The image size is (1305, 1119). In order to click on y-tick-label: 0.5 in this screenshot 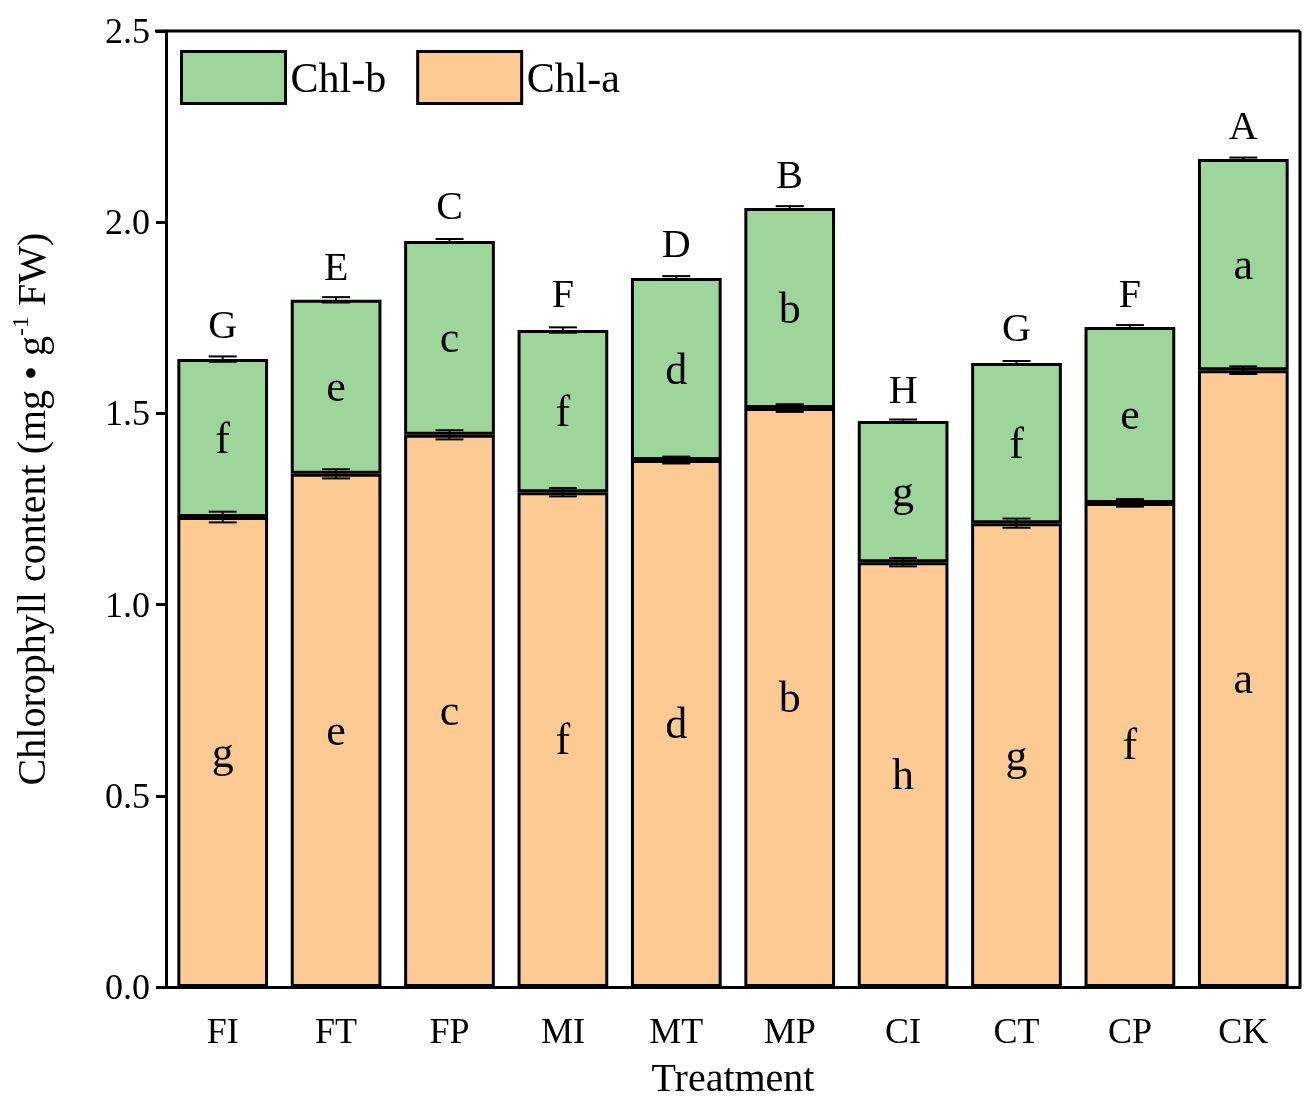, I will do `click(127, 795)`.